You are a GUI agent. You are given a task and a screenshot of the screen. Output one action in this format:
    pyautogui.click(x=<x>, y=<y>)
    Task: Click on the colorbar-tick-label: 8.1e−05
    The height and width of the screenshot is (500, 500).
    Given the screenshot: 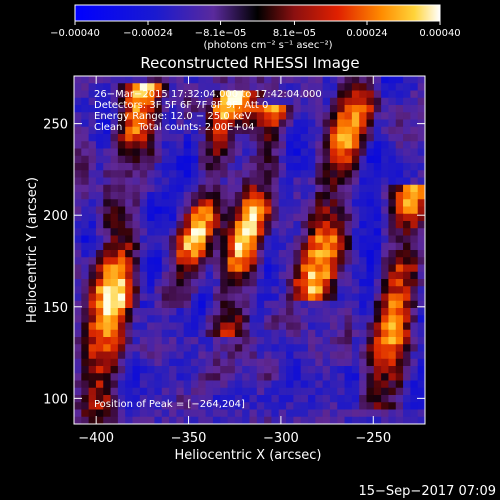 What is the action you would take?
    pyautogui.click(x=294, y=33)
    